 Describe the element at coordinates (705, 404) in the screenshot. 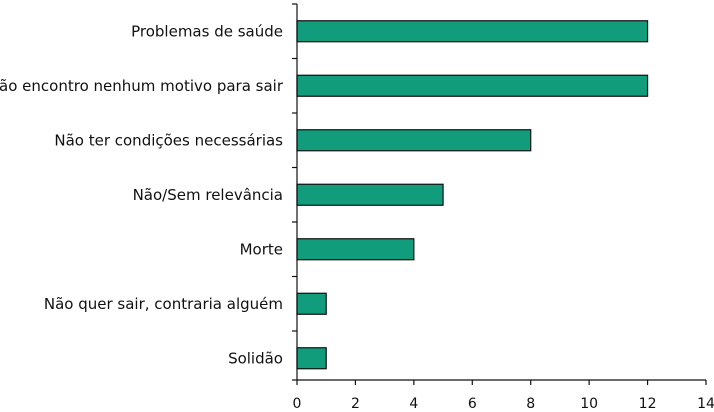

I see `x-tick-label: 14` at that location.